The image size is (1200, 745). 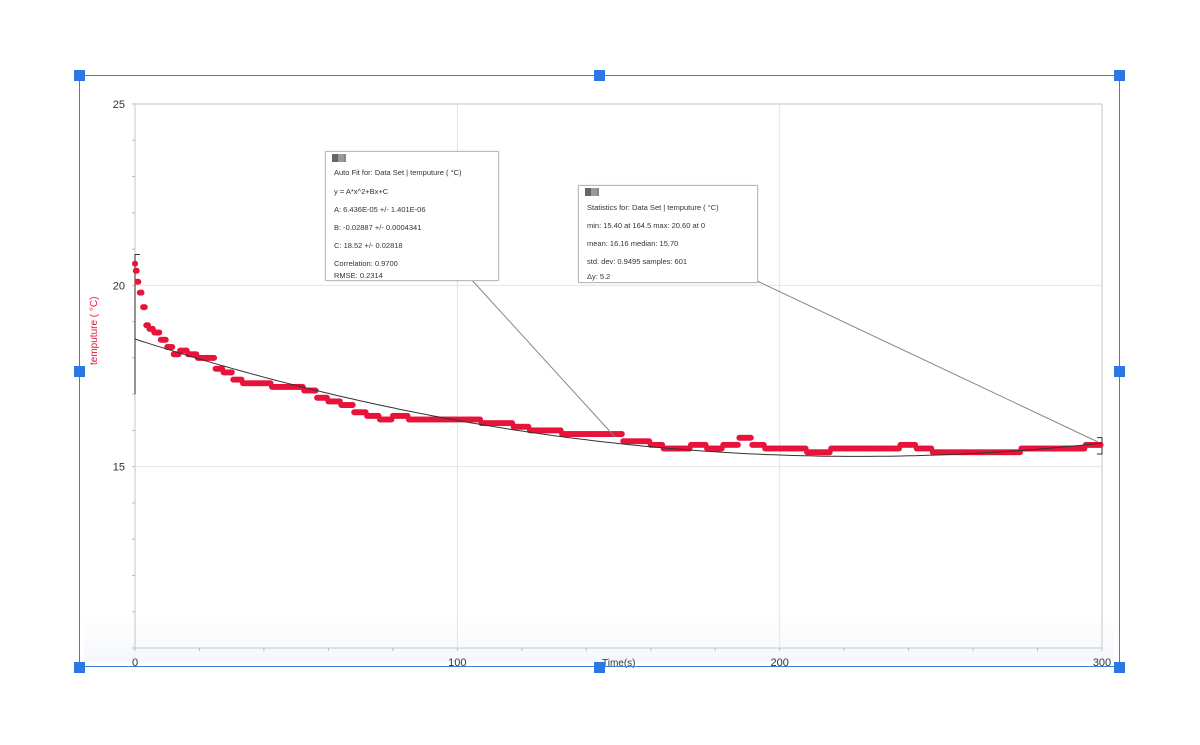 I want to click on svg-text: 25, so click(x=119, y=105).